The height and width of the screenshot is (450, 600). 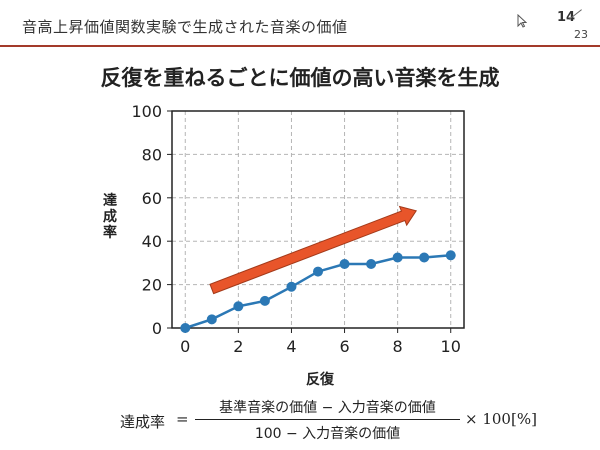 What do you see at coordinates (152, 285) in the screenshot?
I see `y-tick-label: 20` at bounding box center [152, 285].